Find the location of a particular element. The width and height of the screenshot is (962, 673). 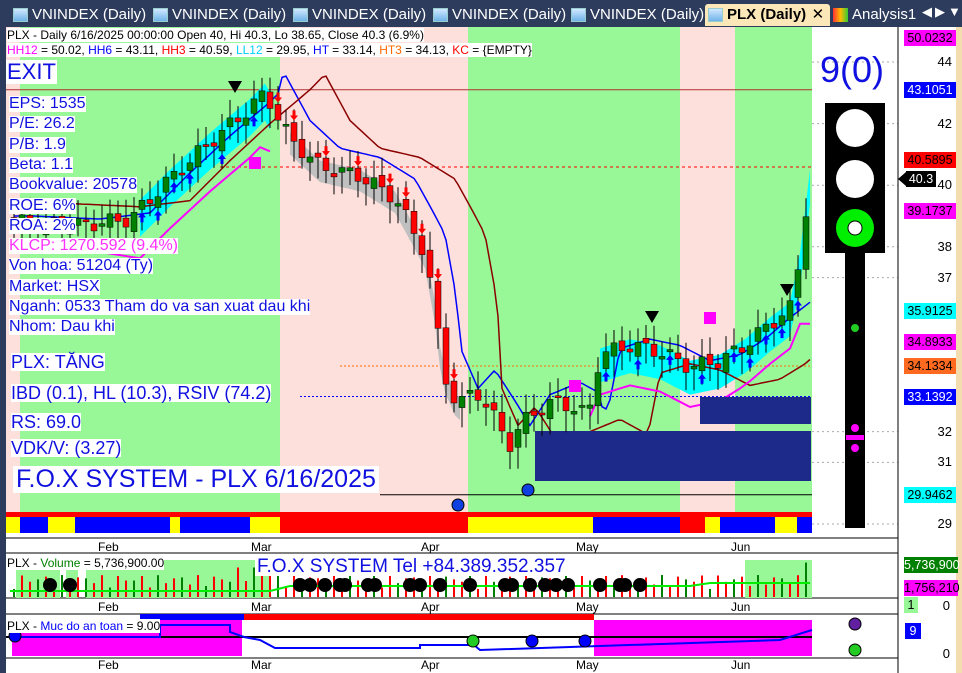

month-label: Jun is located at coordinates (741, 665).